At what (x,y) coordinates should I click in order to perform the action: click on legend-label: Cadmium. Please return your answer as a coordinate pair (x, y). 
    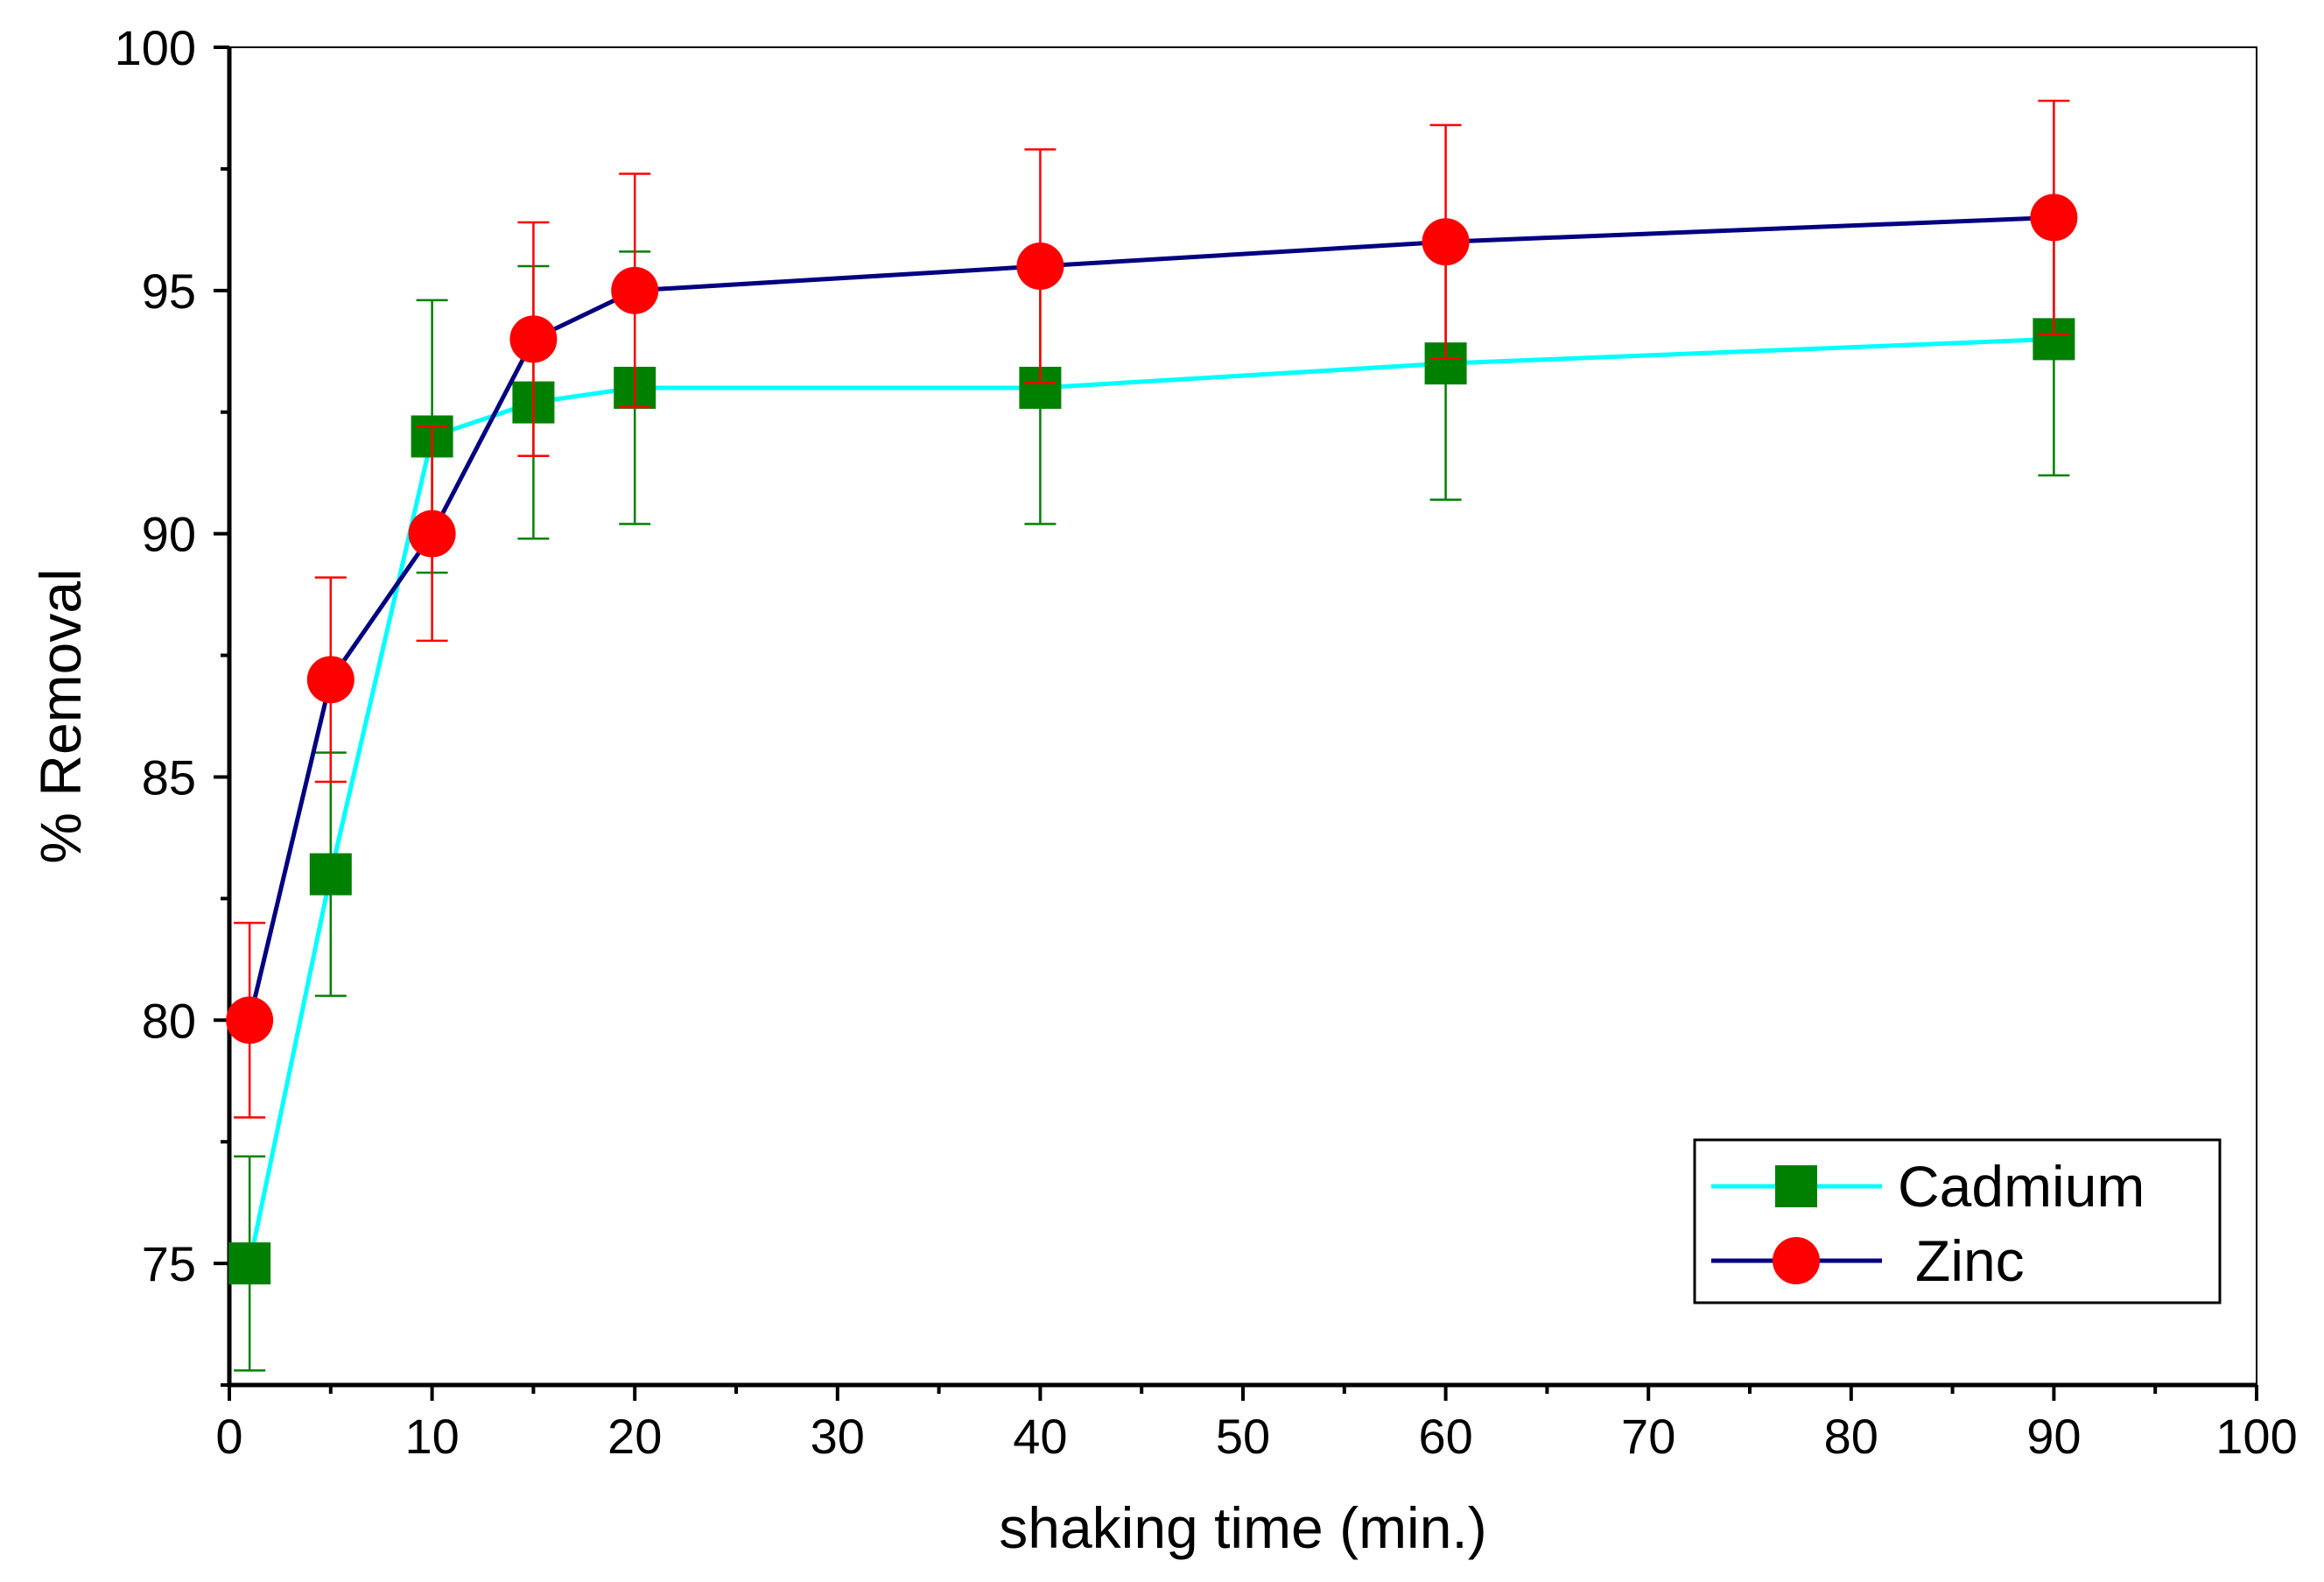
    Looking at the image, I should click on (2022, 1186).